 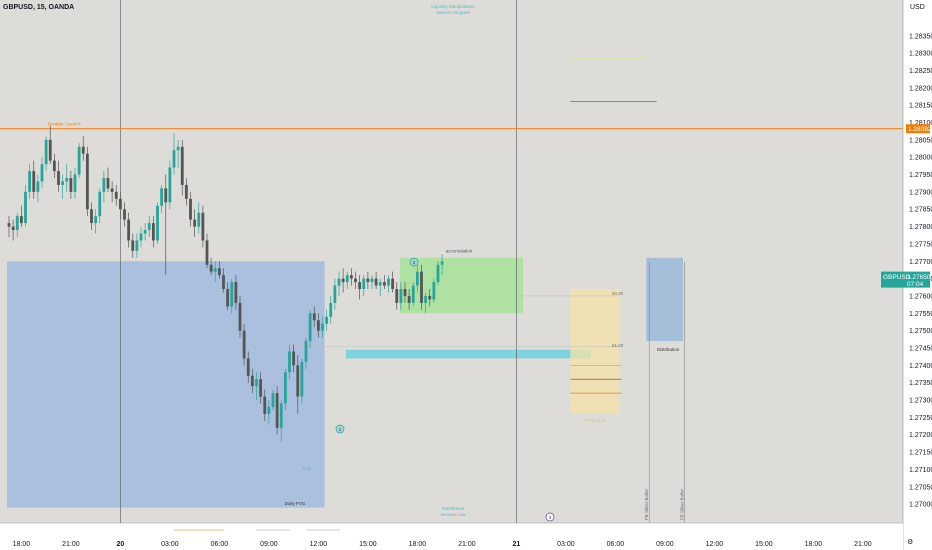 What do you see at coordinates (340, 429) in the screenshot?
I see `marker-1-text: 1` at bounding box center [340, 429].